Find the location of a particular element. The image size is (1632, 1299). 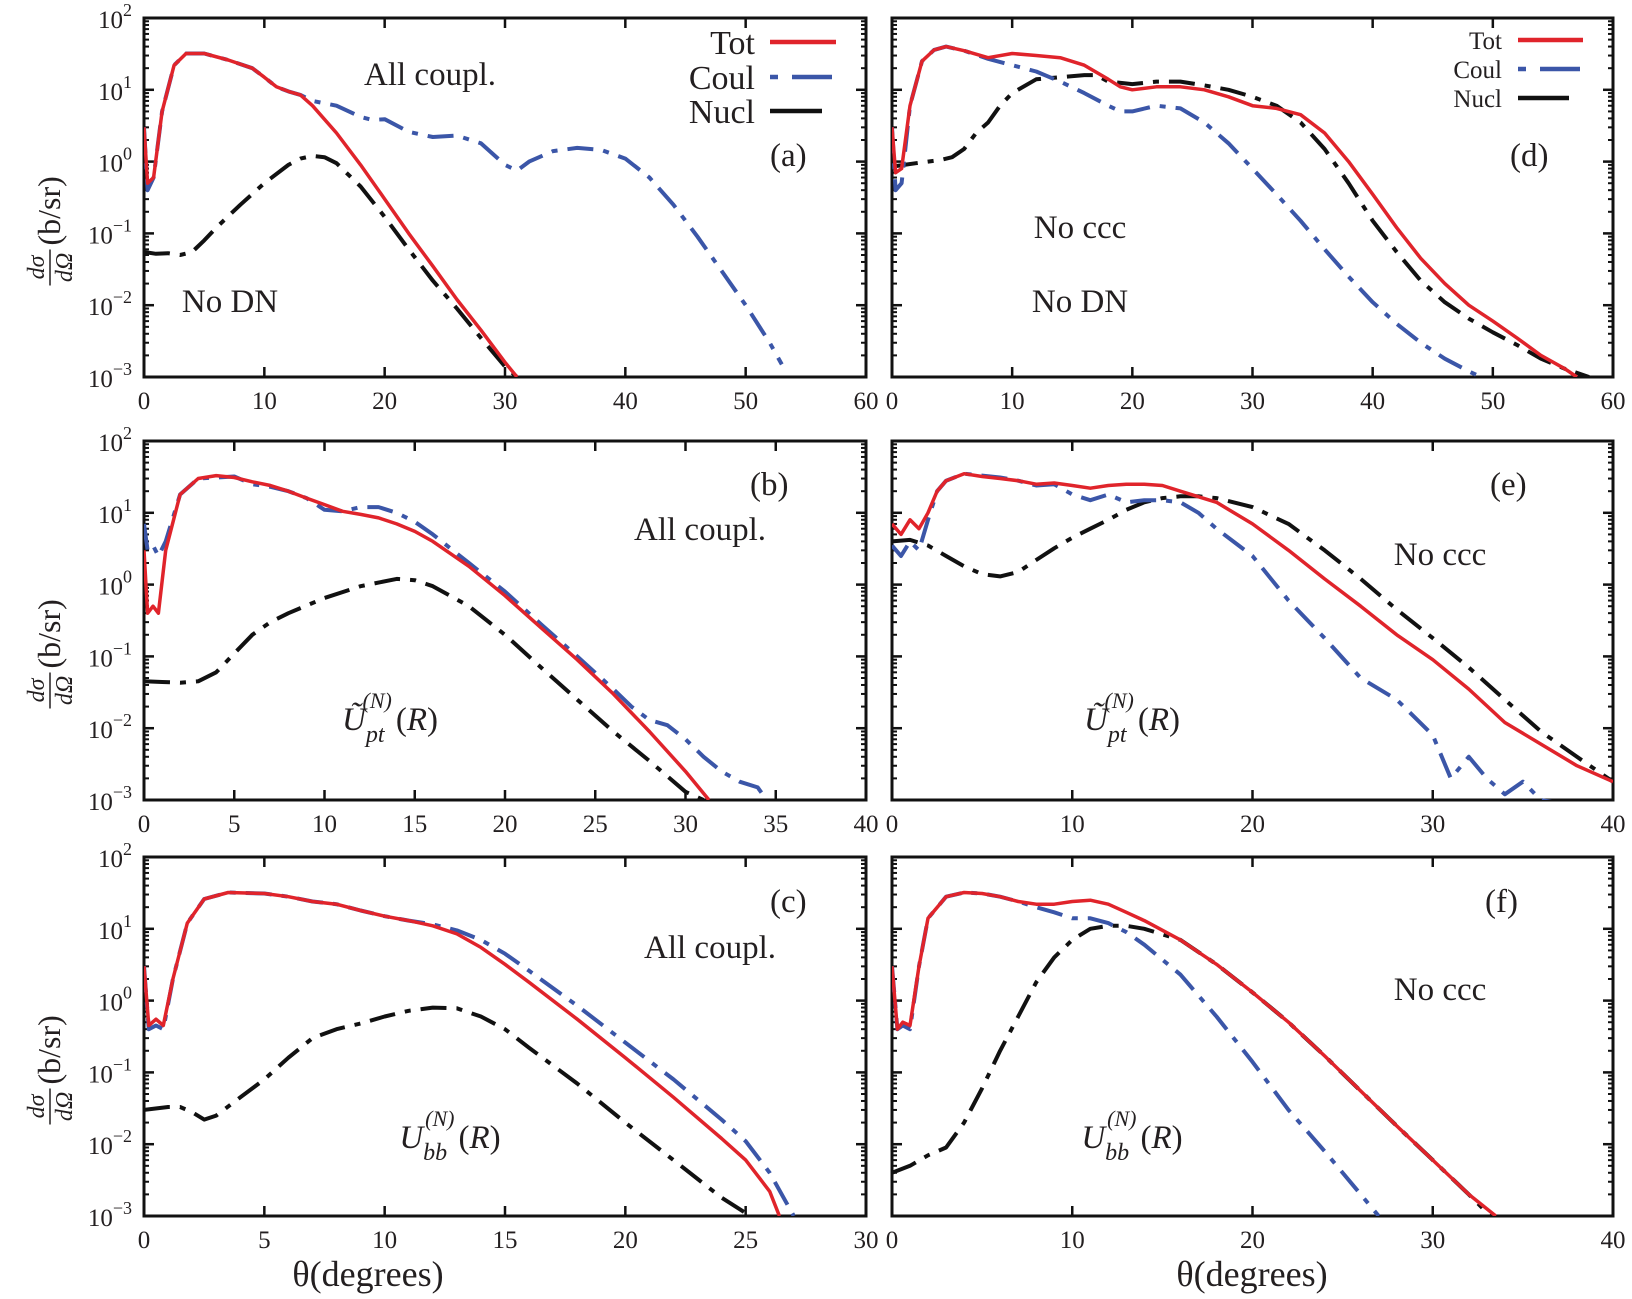

panel-label: (b) is located at coordinates (769, 485).